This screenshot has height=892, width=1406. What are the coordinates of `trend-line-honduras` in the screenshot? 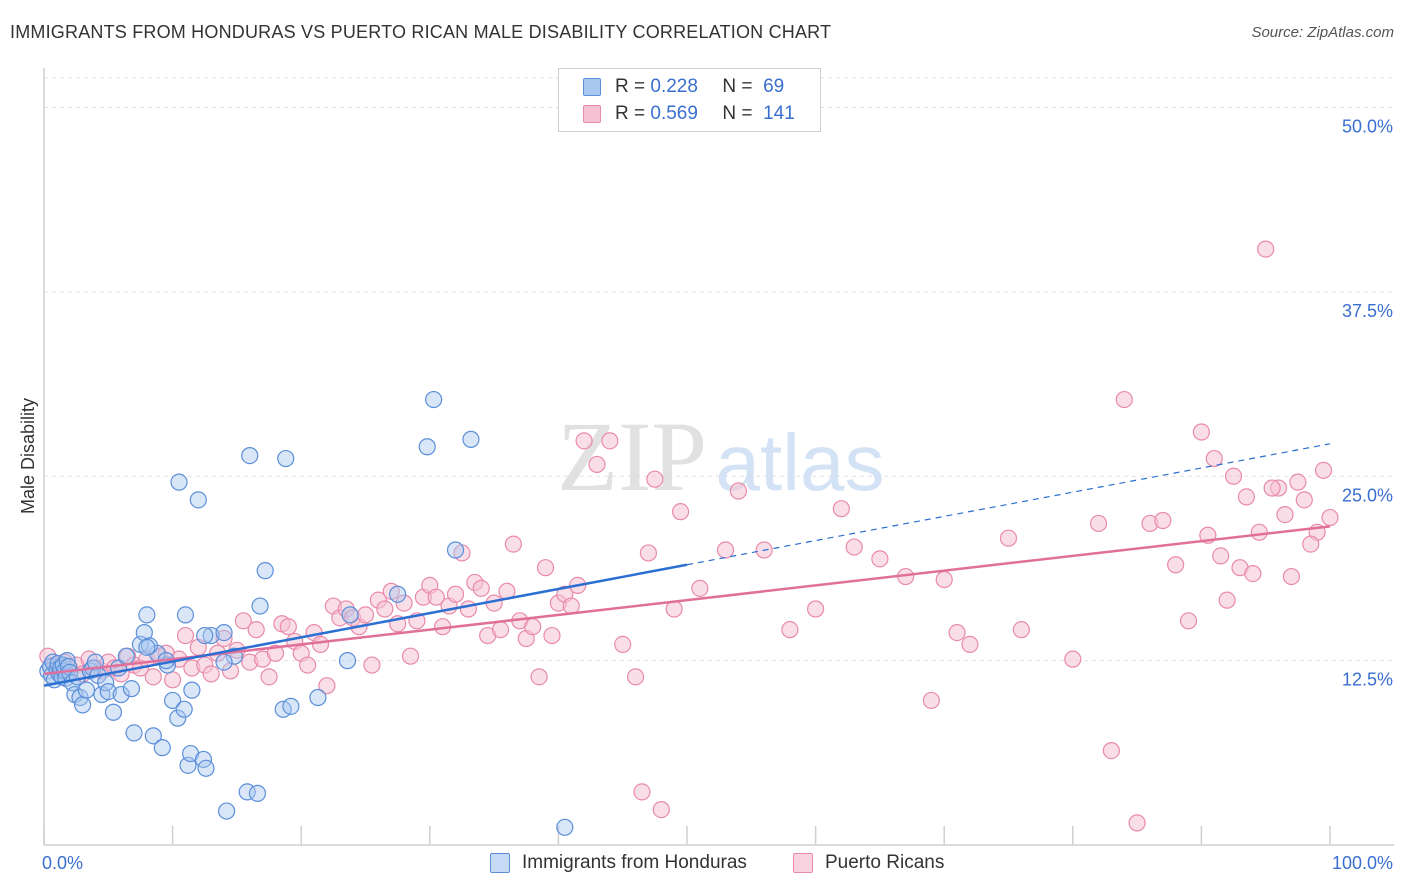 It's located at (365, 625).